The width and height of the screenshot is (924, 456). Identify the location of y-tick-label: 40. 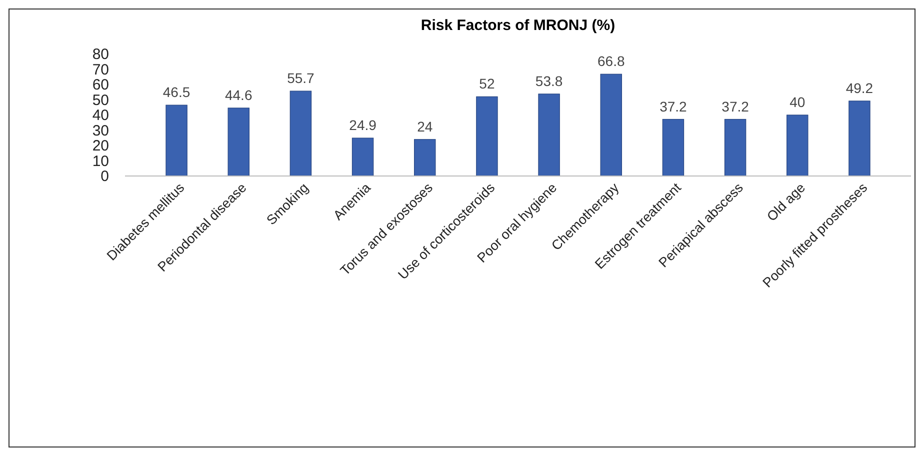
(100, 115).